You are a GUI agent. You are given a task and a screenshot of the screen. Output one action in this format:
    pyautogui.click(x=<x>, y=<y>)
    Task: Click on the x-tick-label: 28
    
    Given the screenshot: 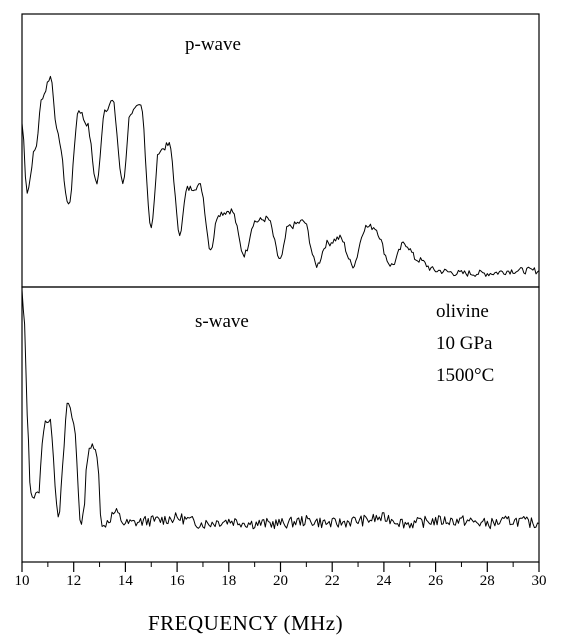 What is the action you would take?
    pyautogui.click(x=487, y=581)
    